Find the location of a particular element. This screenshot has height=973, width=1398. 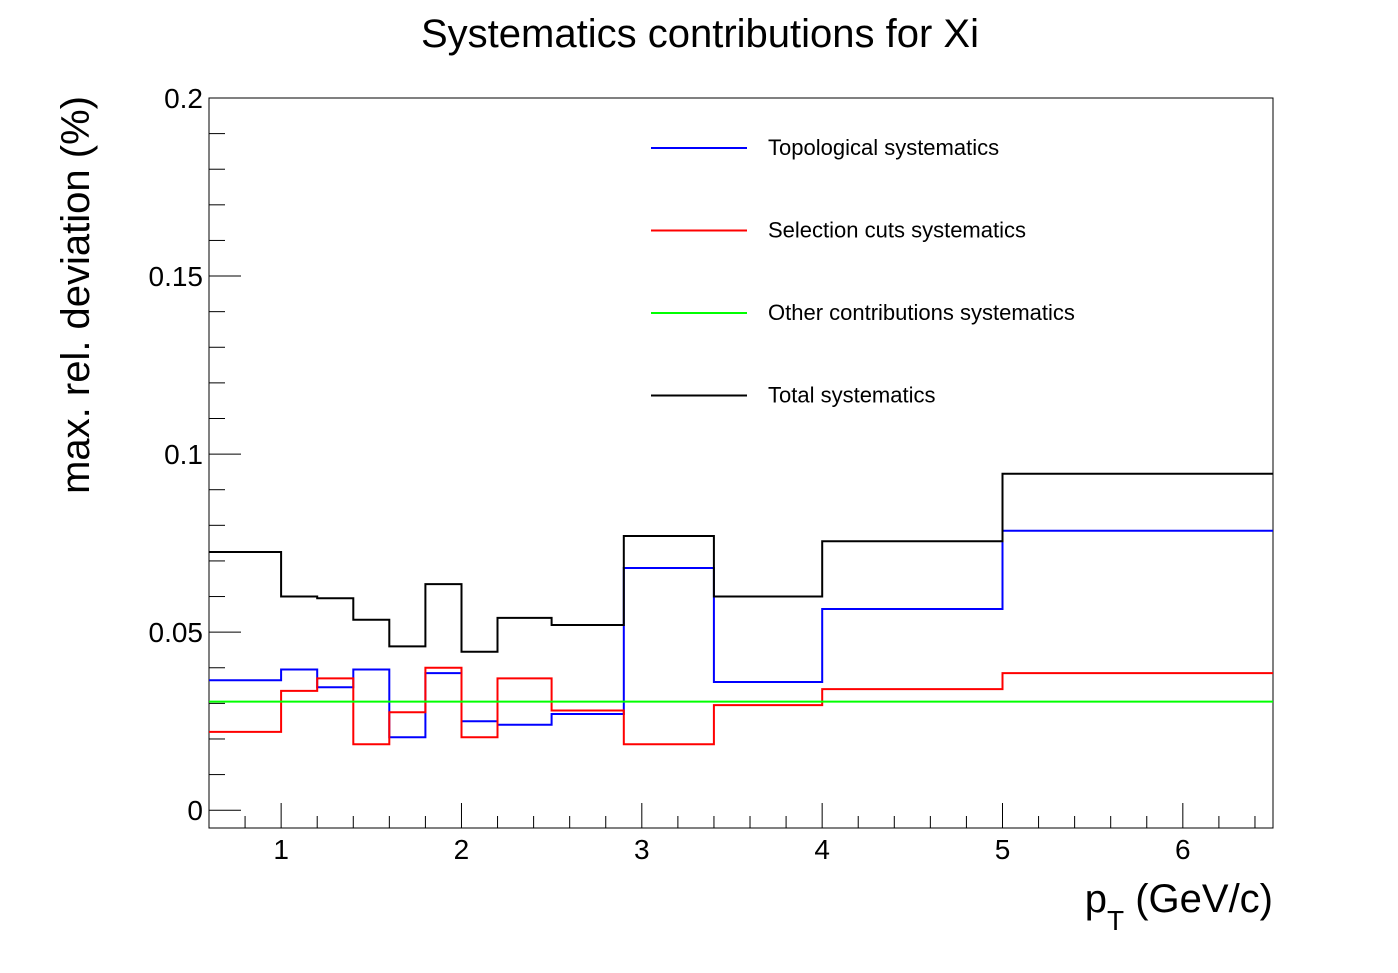

y-tick-label: 0.1 is located at coordinates (183, 454).